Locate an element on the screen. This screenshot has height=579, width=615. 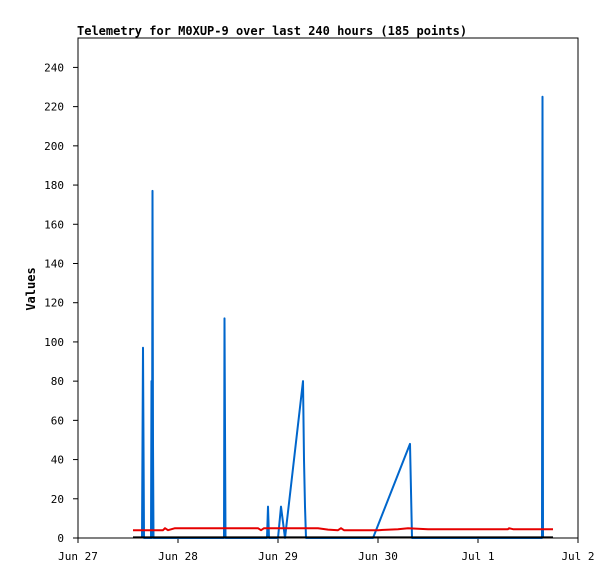
y-tick-label: 80 is located at coordinates (57, 381).